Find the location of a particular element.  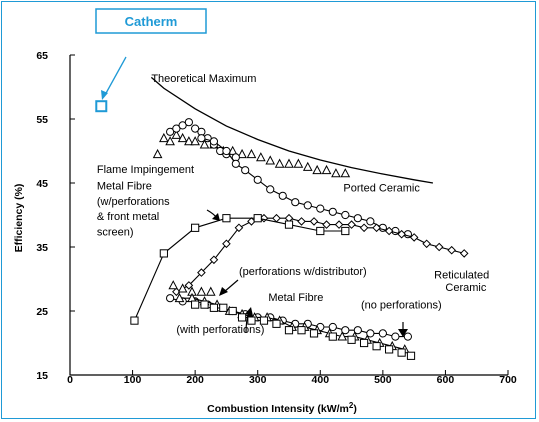

x-tick-label: 700 is located at coordinates (508, 380).